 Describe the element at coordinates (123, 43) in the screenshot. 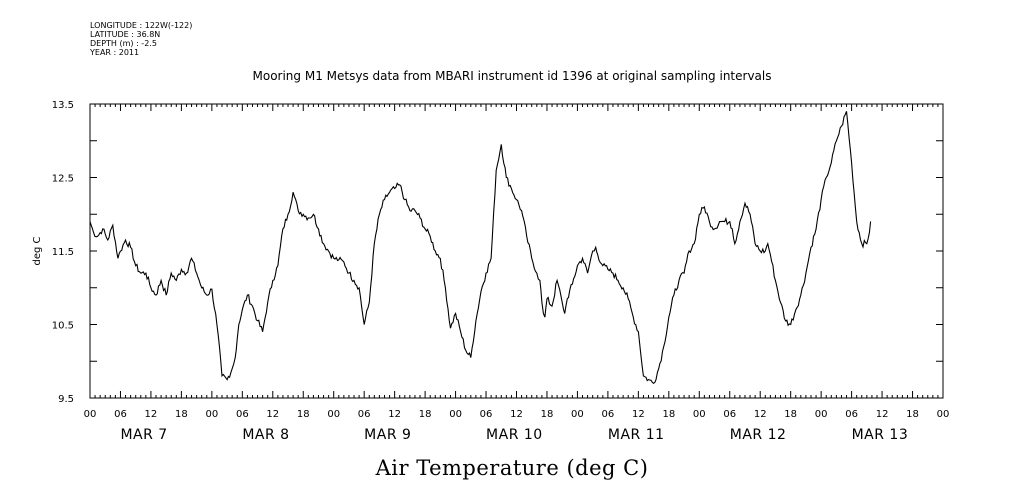

I see `depth-label: DEPTH (m) : -2.5` at that location.